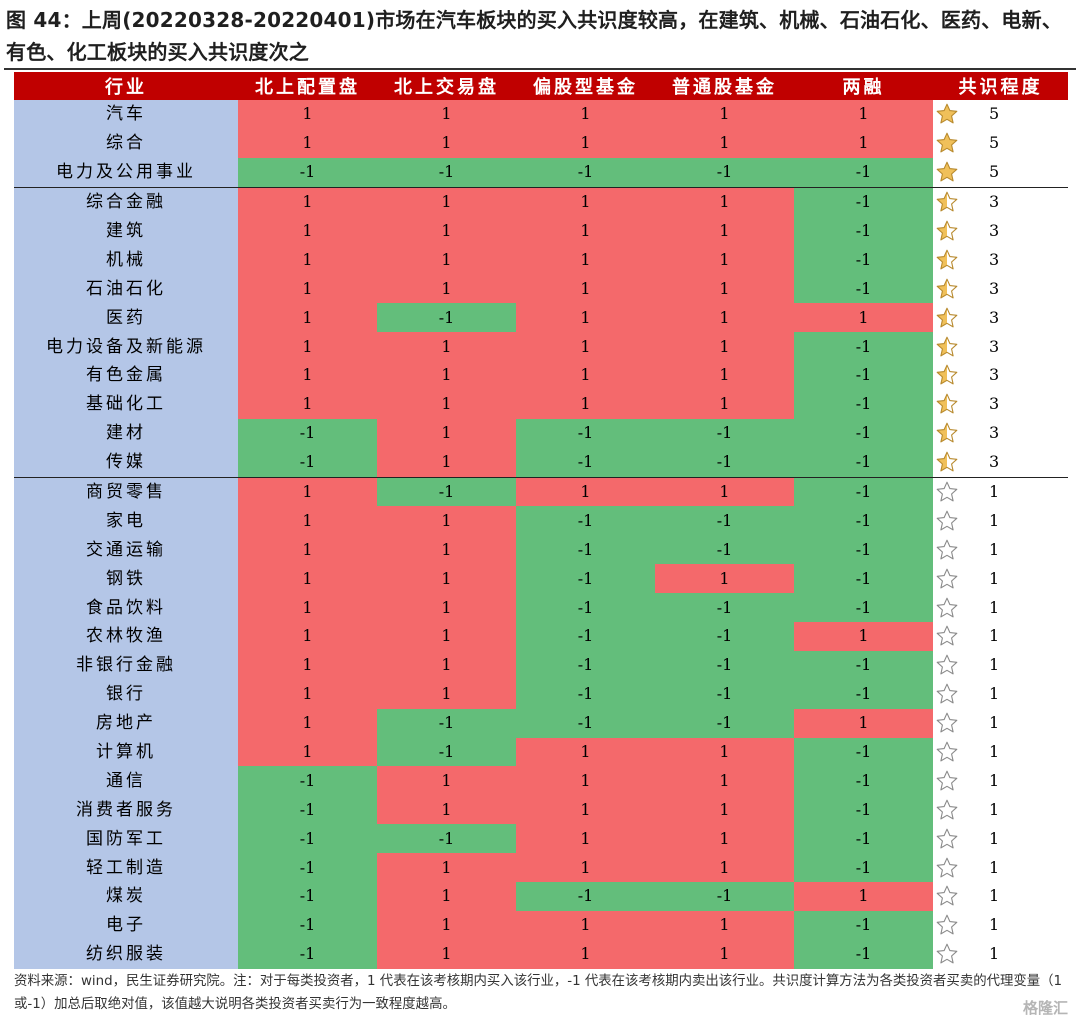  I want to click on consensus-cell: 5, so click(1000, 172).